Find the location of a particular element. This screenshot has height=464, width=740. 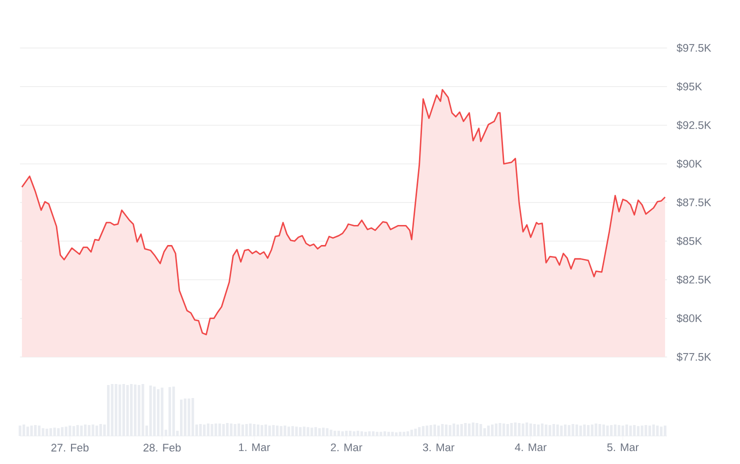

x-tick-label: 2. Mar is located at coordinates (346, 448).